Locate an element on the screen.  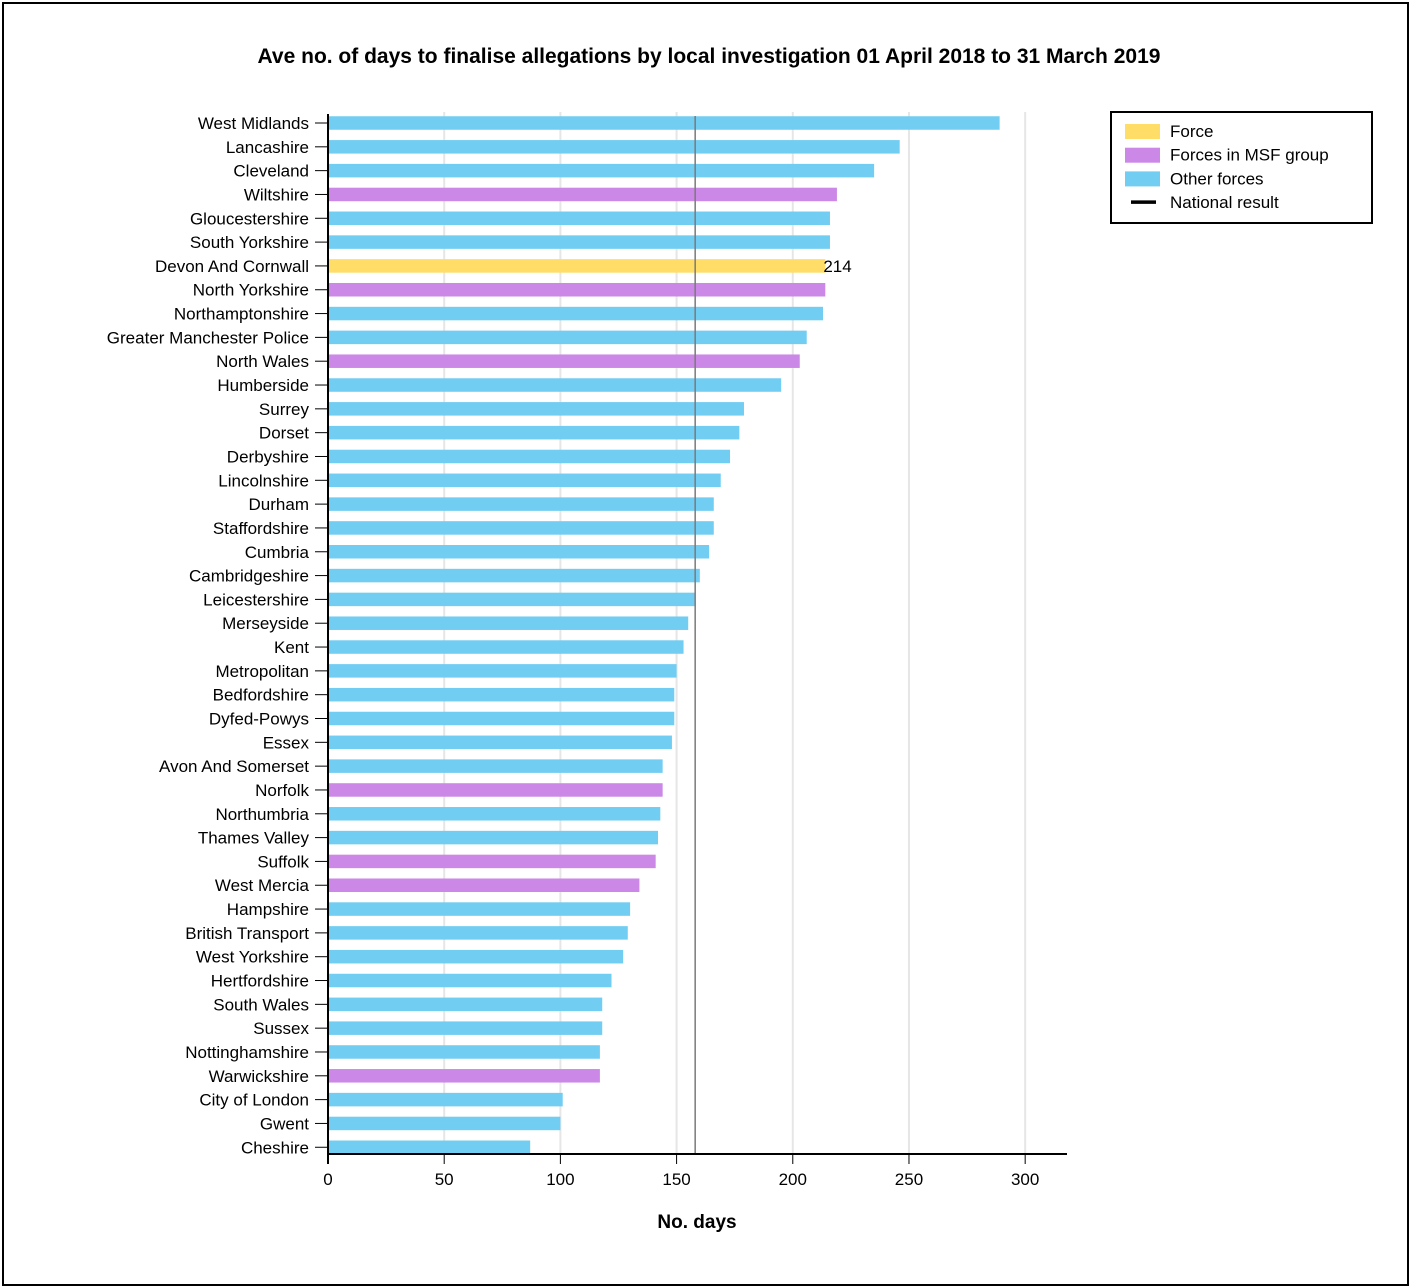
category-label: Cleveland is located at coordinates (271, 171).